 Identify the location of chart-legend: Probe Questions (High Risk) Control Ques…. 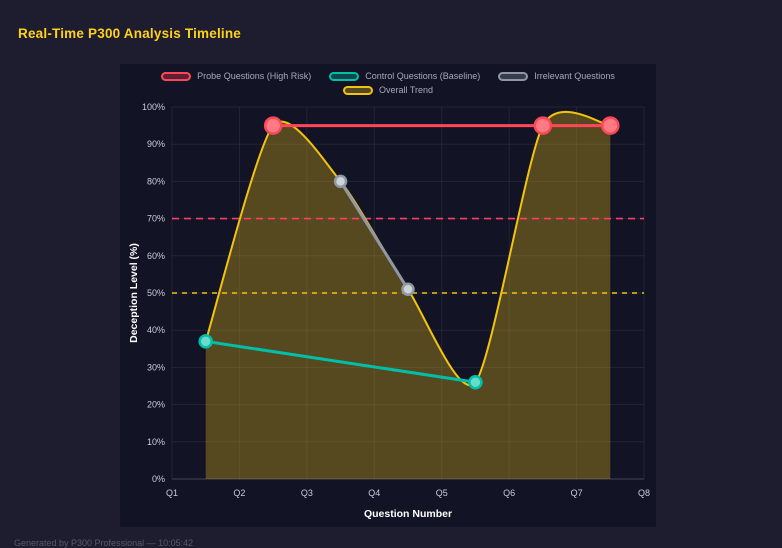
(388, 83).